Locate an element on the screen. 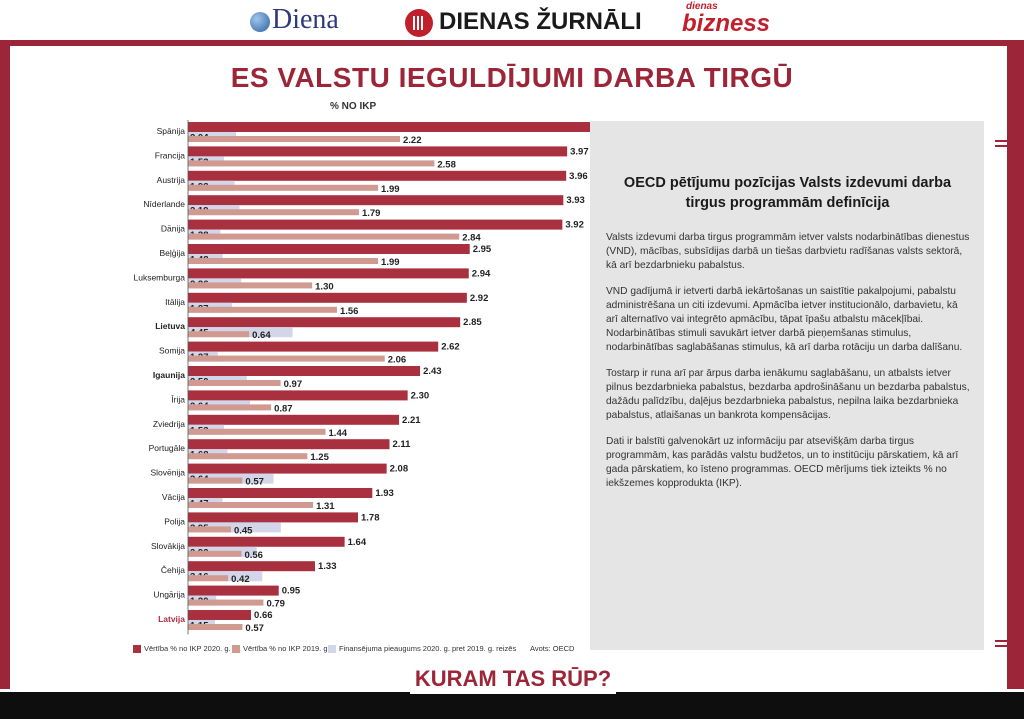 The width and height of the screenshot is (1024, 719). legend-swatch-growth is located at coordinates (332, 649).